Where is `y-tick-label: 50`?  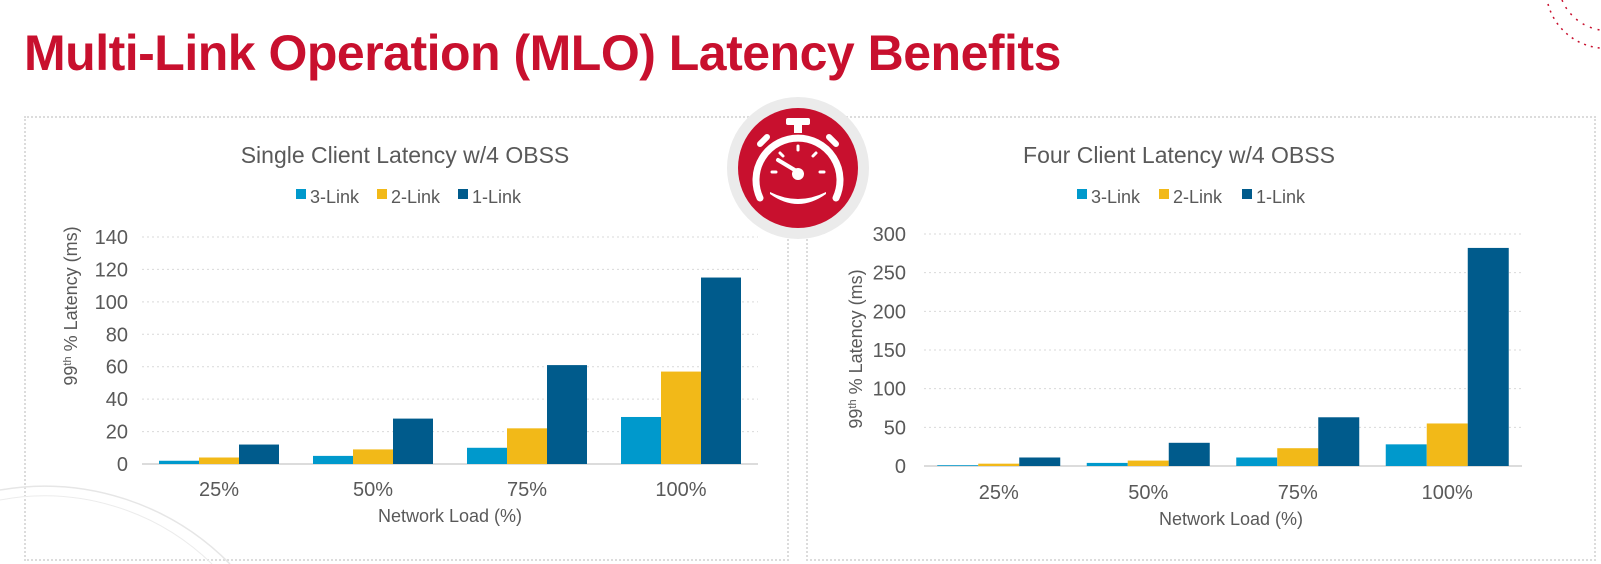 y-tick-label: 50 is located at coordinates (895, 428).